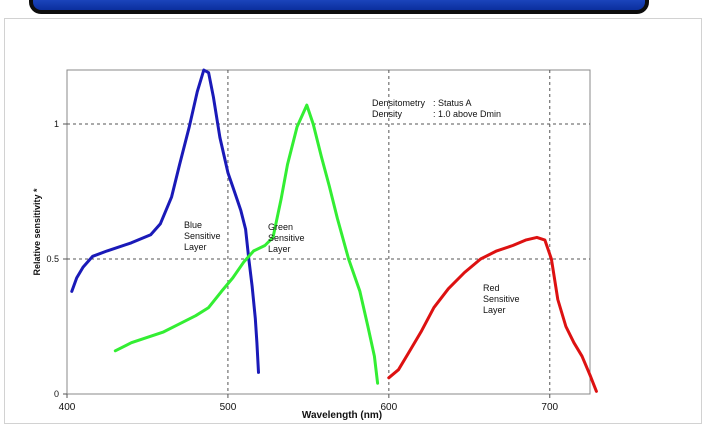 This screenshot has width=708, height=427. Describe the element at coordinates (286, 238) in the screenshot. I see `green-series-label-line-2: Sensitive` at that location.